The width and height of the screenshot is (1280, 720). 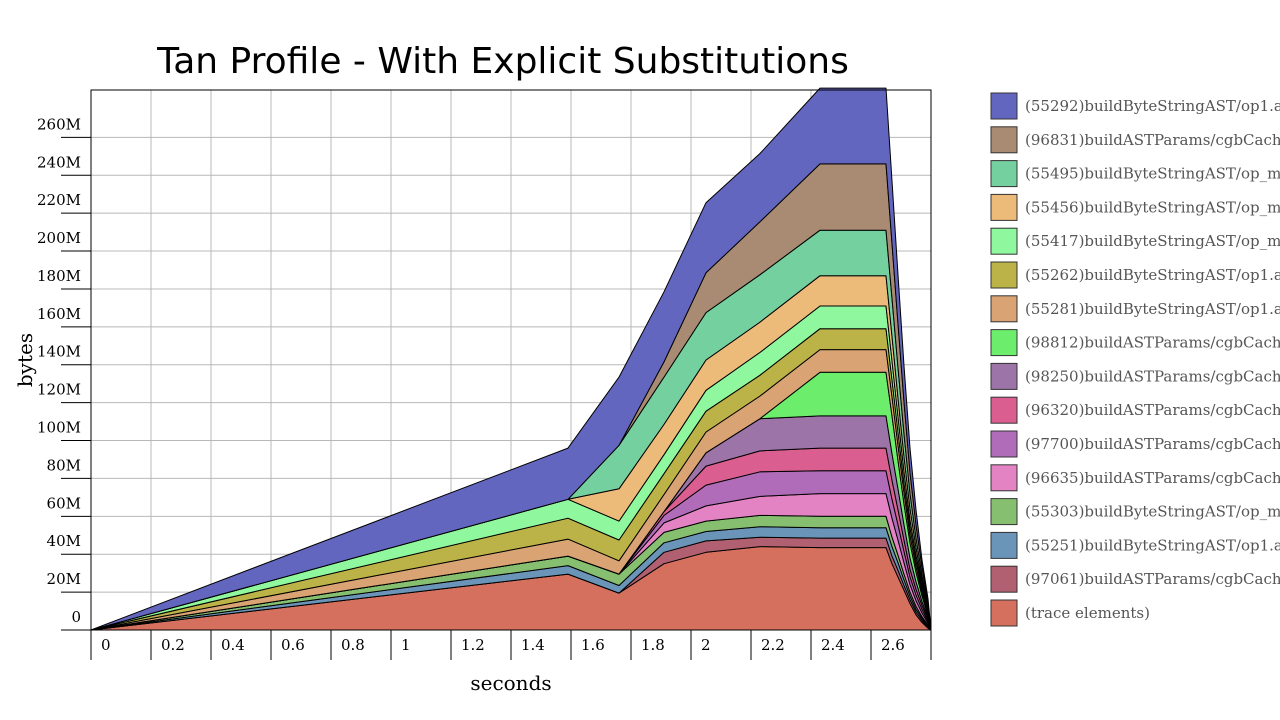 I want to click on x-tick-label-6: 1.2, so click(x=473, y=645).